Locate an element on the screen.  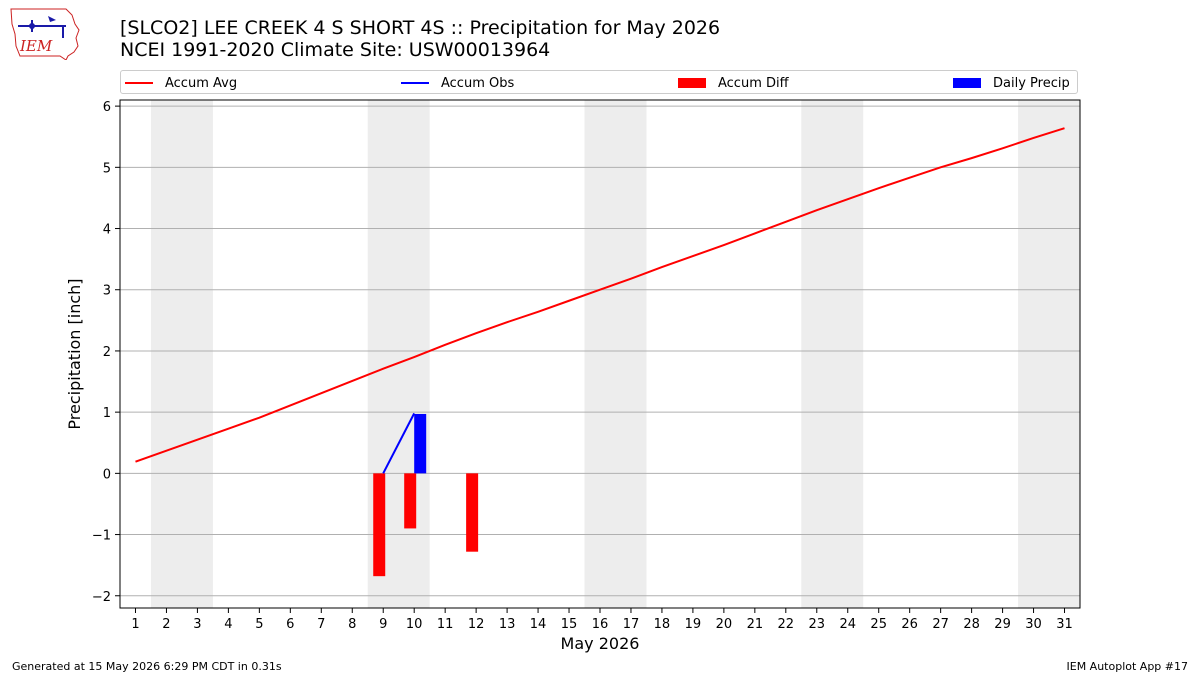
x-tick-label-13: 13 is located at coordinates (507, 624).